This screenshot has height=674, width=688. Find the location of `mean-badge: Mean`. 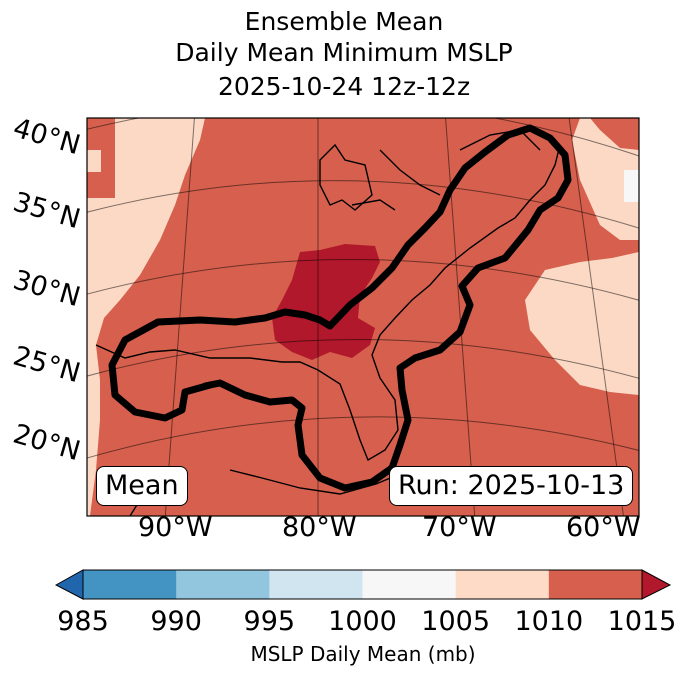

mean-badge: Mean is located at coordinates (142, 486).